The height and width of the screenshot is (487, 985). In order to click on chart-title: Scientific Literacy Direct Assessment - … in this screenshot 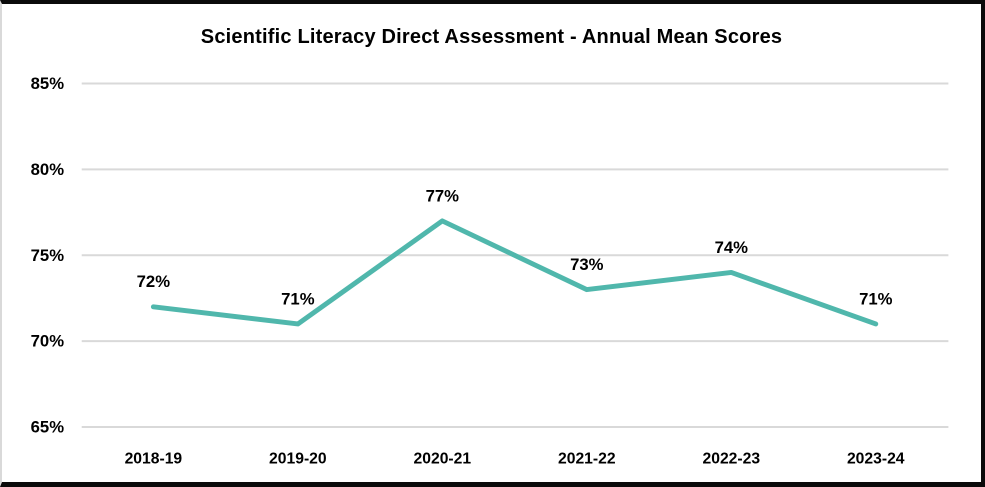, I will do `click(491, 37)`.